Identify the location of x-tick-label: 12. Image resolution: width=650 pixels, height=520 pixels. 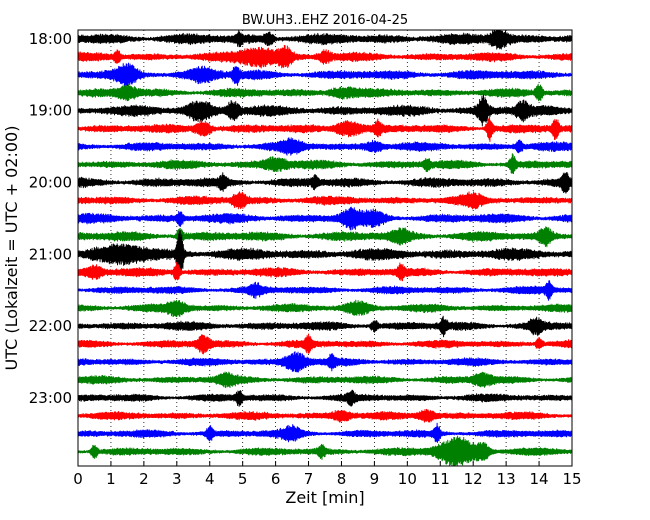
(473, 479).